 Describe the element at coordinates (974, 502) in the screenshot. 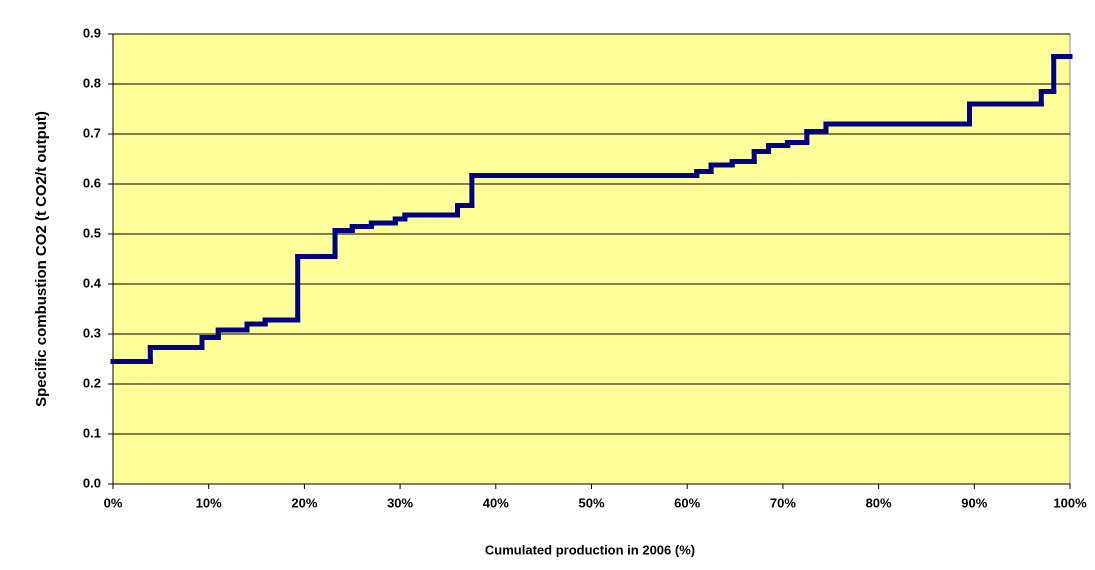

I see `x-tick-label: 90%` at that location.